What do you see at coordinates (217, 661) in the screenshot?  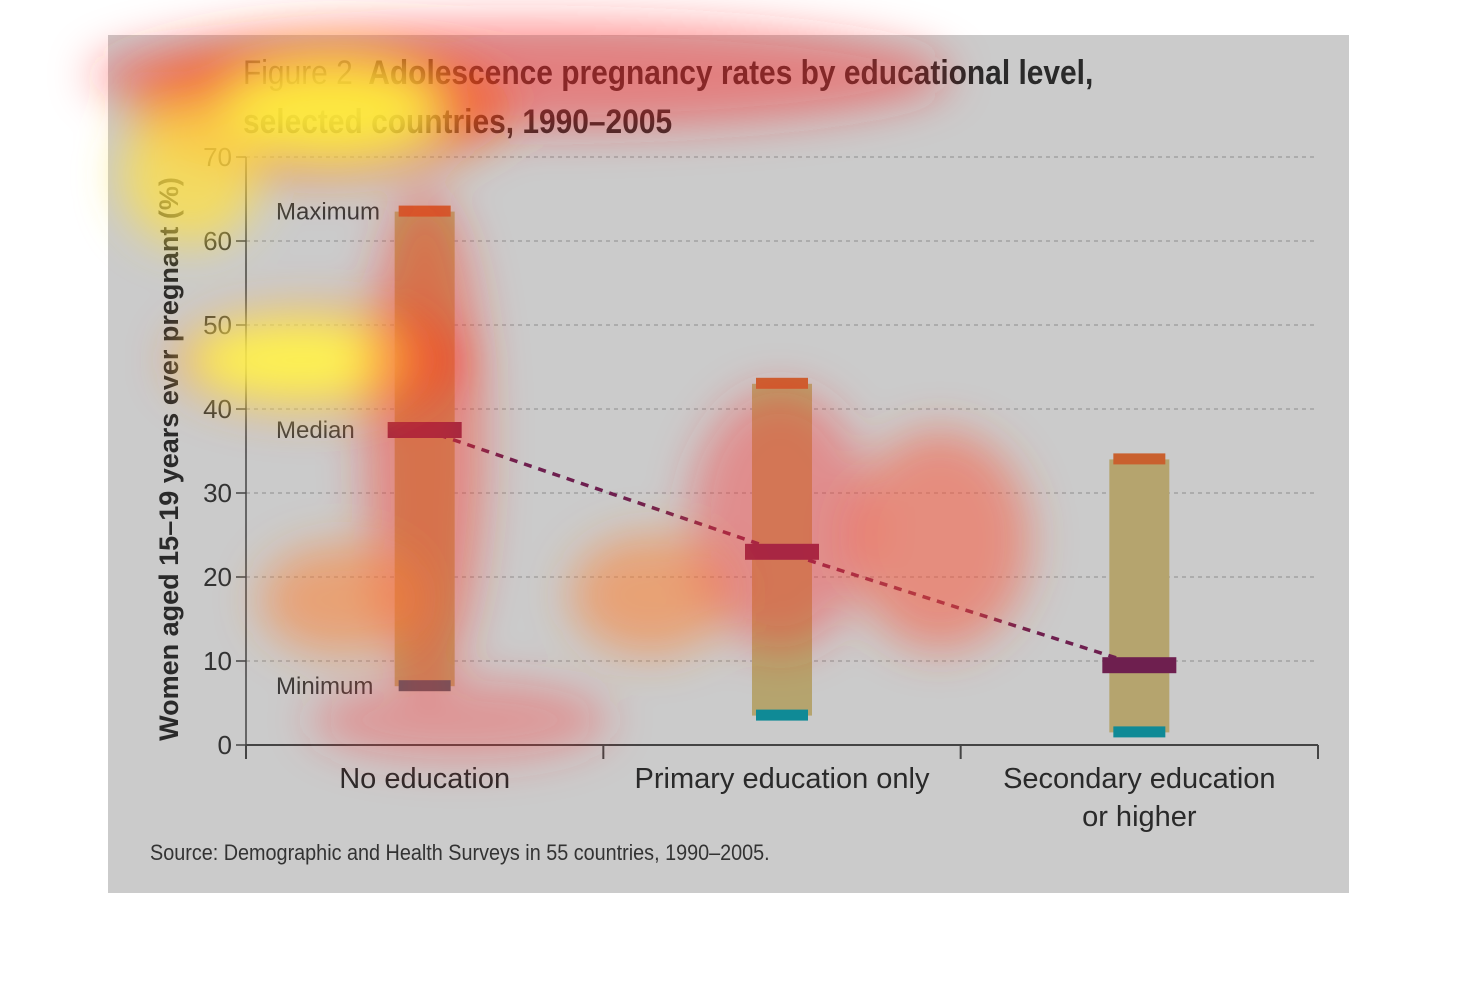 I see `y-tick-label: 10` at bounding box center [217, 661].